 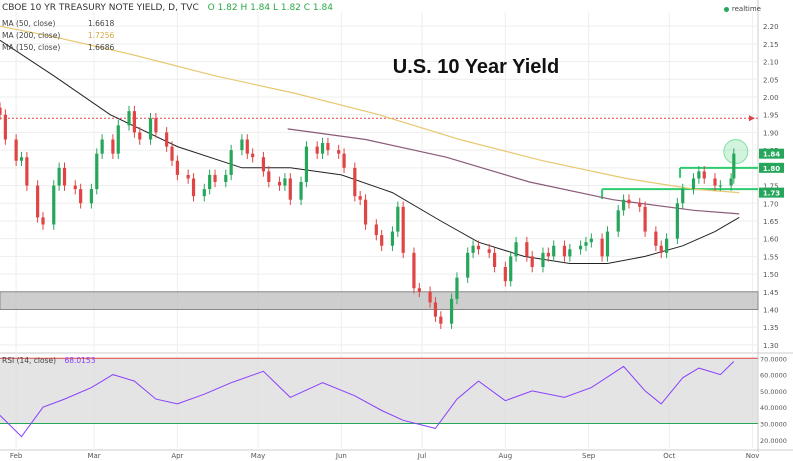 What do you see at coordinates (101, 35) in the screenshot?
I see `ma200-value: 1.7256` at bounding box center [101, 35].